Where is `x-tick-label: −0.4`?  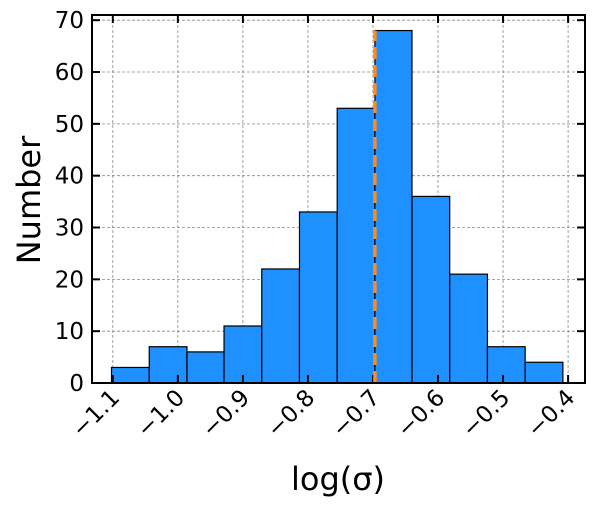 x-tick-label: −0.4 is located at coordinates (551, 414).